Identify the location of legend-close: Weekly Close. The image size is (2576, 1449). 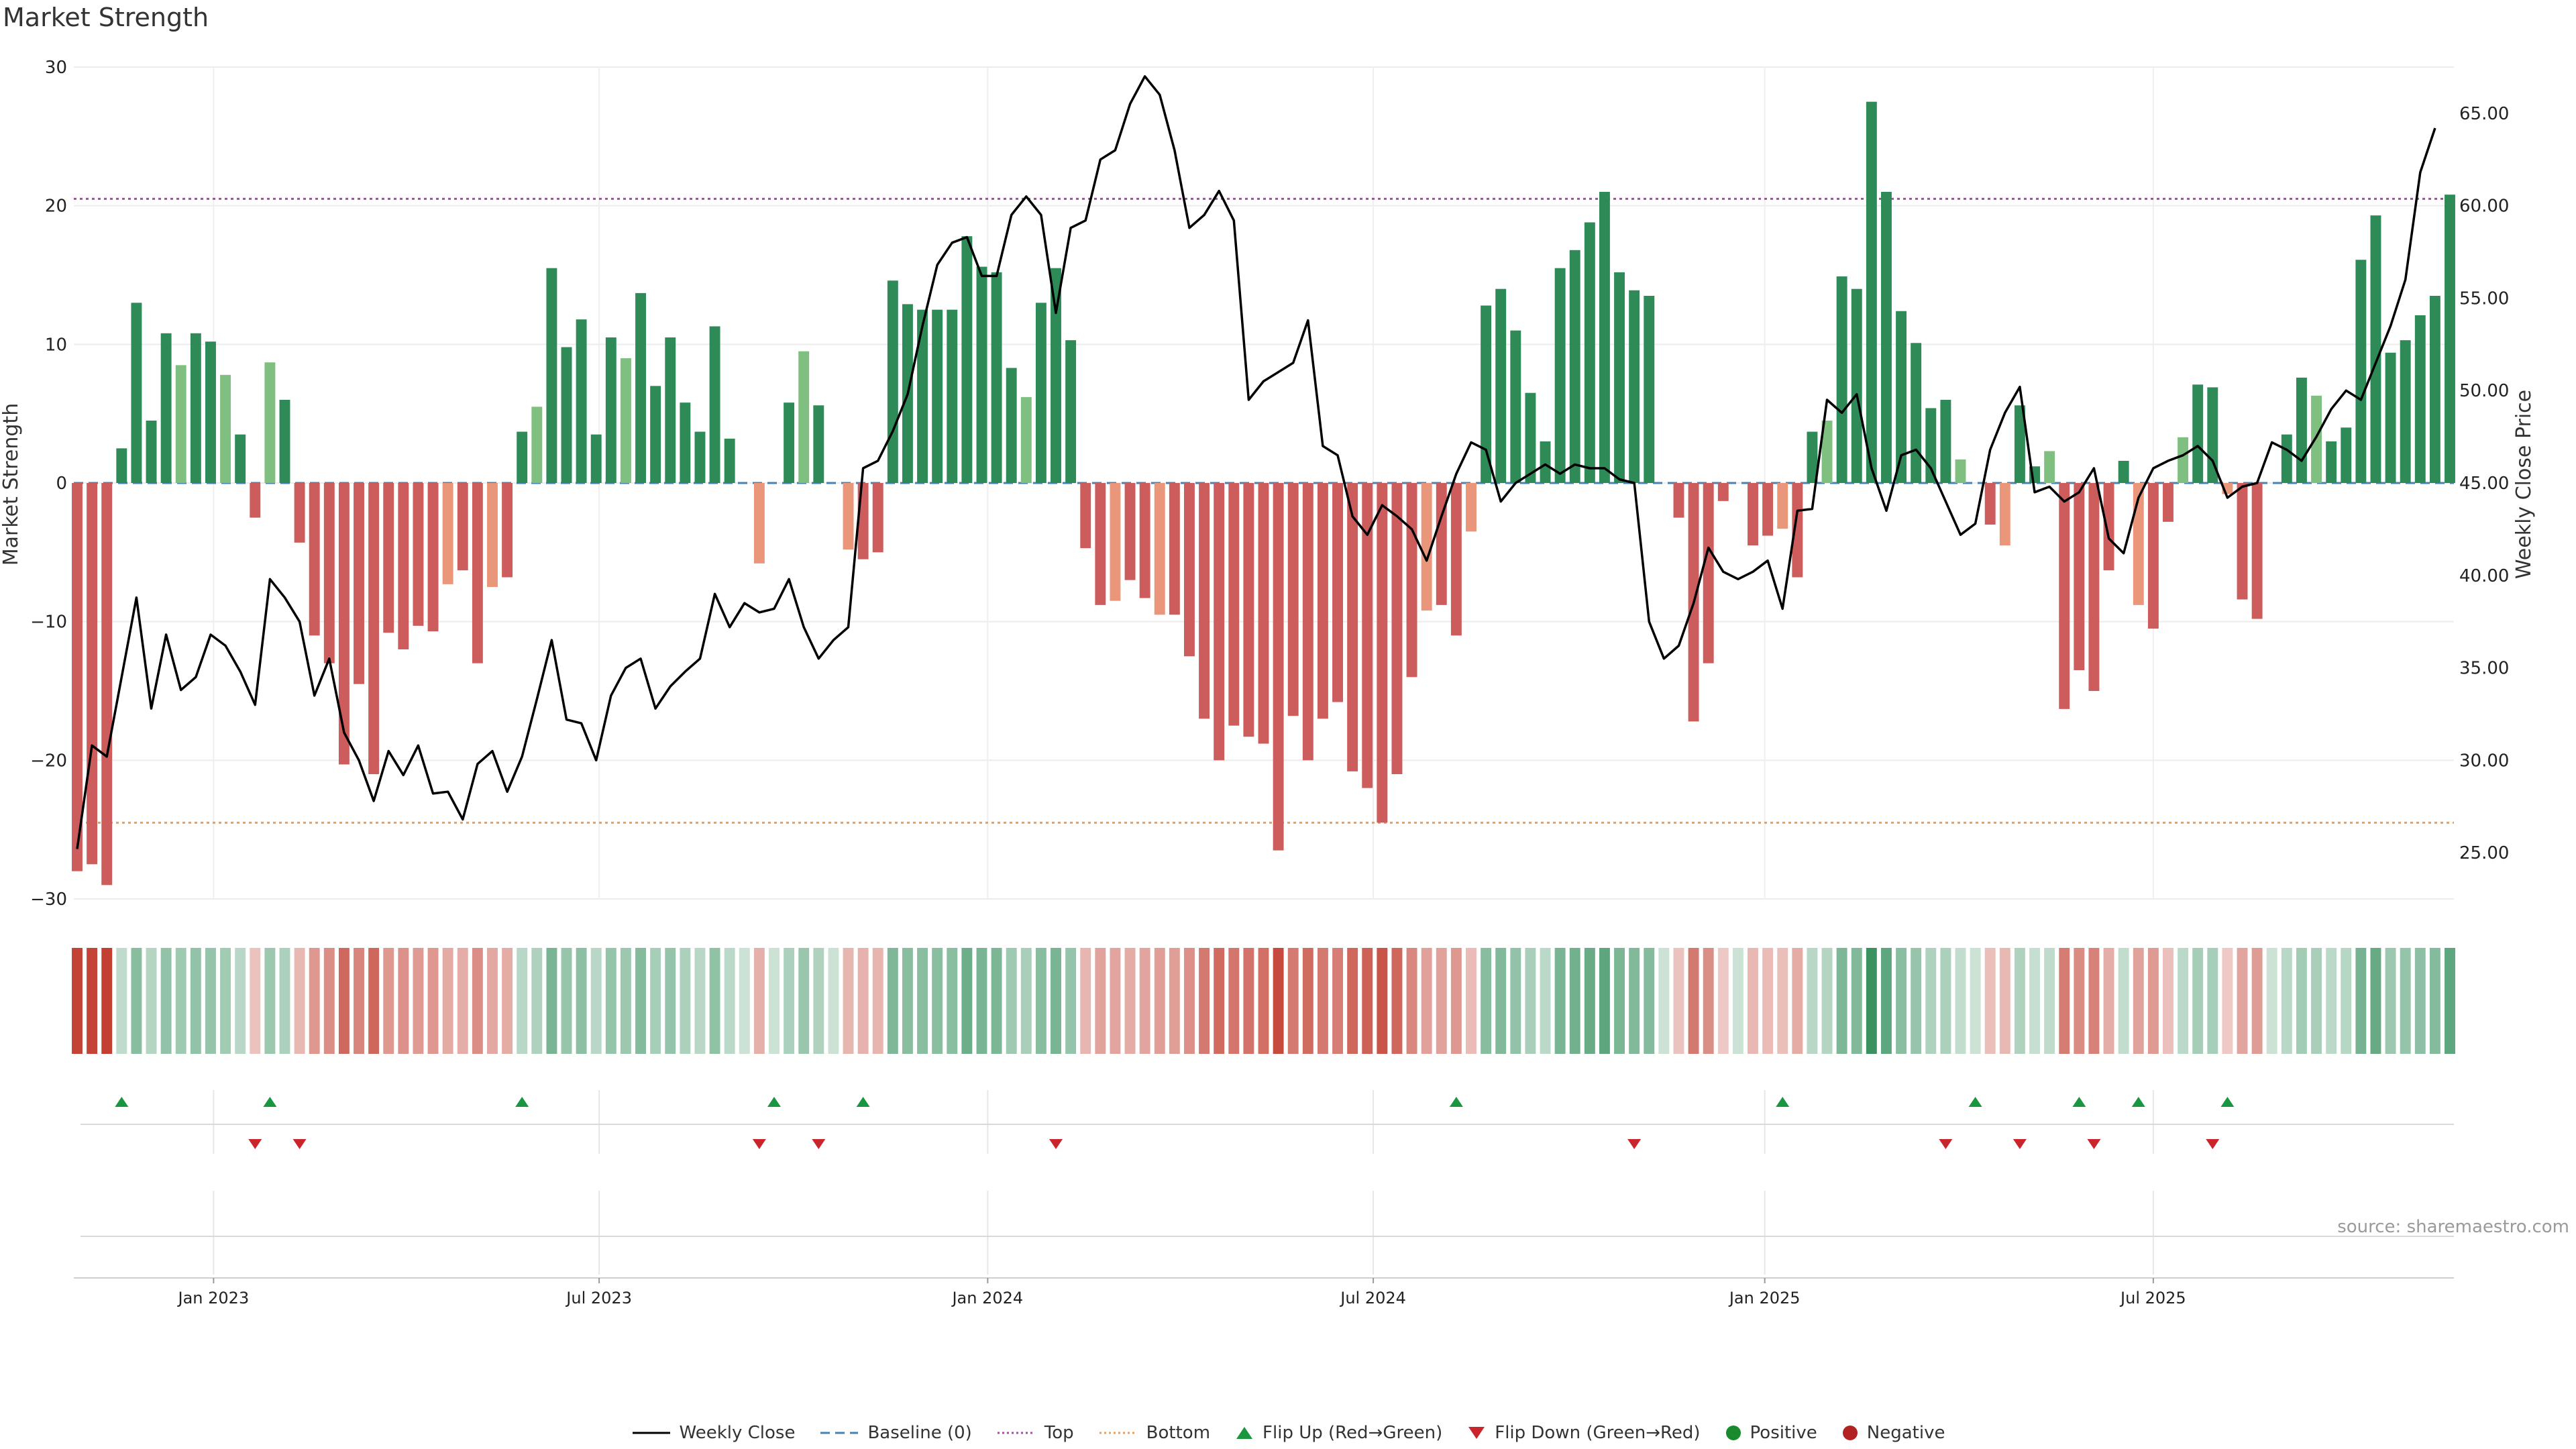
(713, 1433).